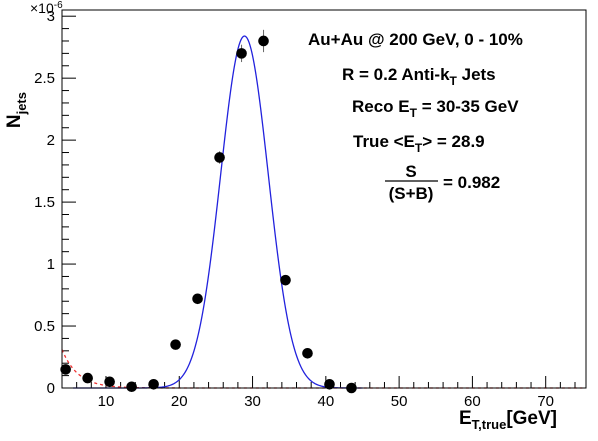 The height and width of the screenshot is (441, 598). I want to click on x-tick-label: 30, so click(252, 401).